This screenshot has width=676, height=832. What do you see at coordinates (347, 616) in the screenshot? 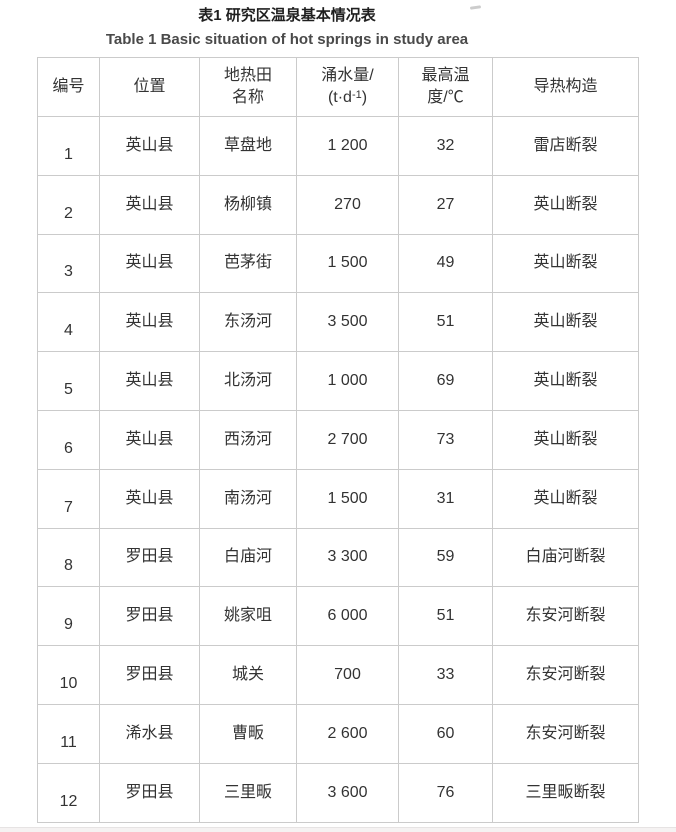
I see `cell-water-output: 6 000` at bounding box center [347, 616].